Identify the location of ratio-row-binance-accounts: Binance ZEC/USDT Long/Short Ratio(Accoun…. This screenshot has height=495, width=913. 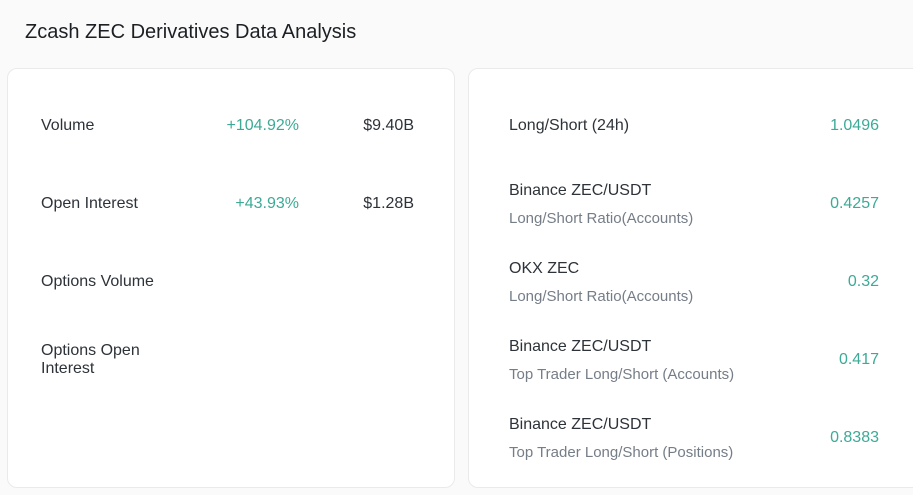
(691, 204).